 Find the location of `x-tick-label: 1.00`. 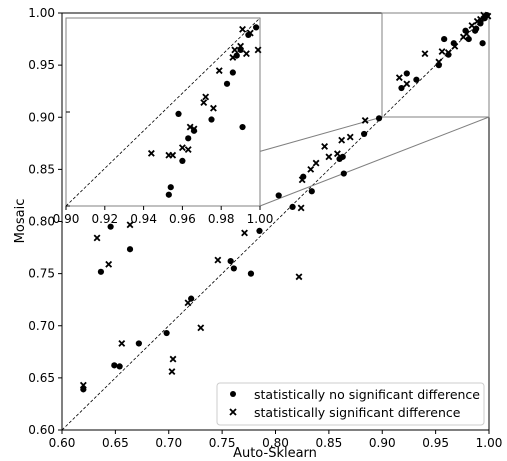

x-tick-label: 1.00 is located at coordinates (489, 443).